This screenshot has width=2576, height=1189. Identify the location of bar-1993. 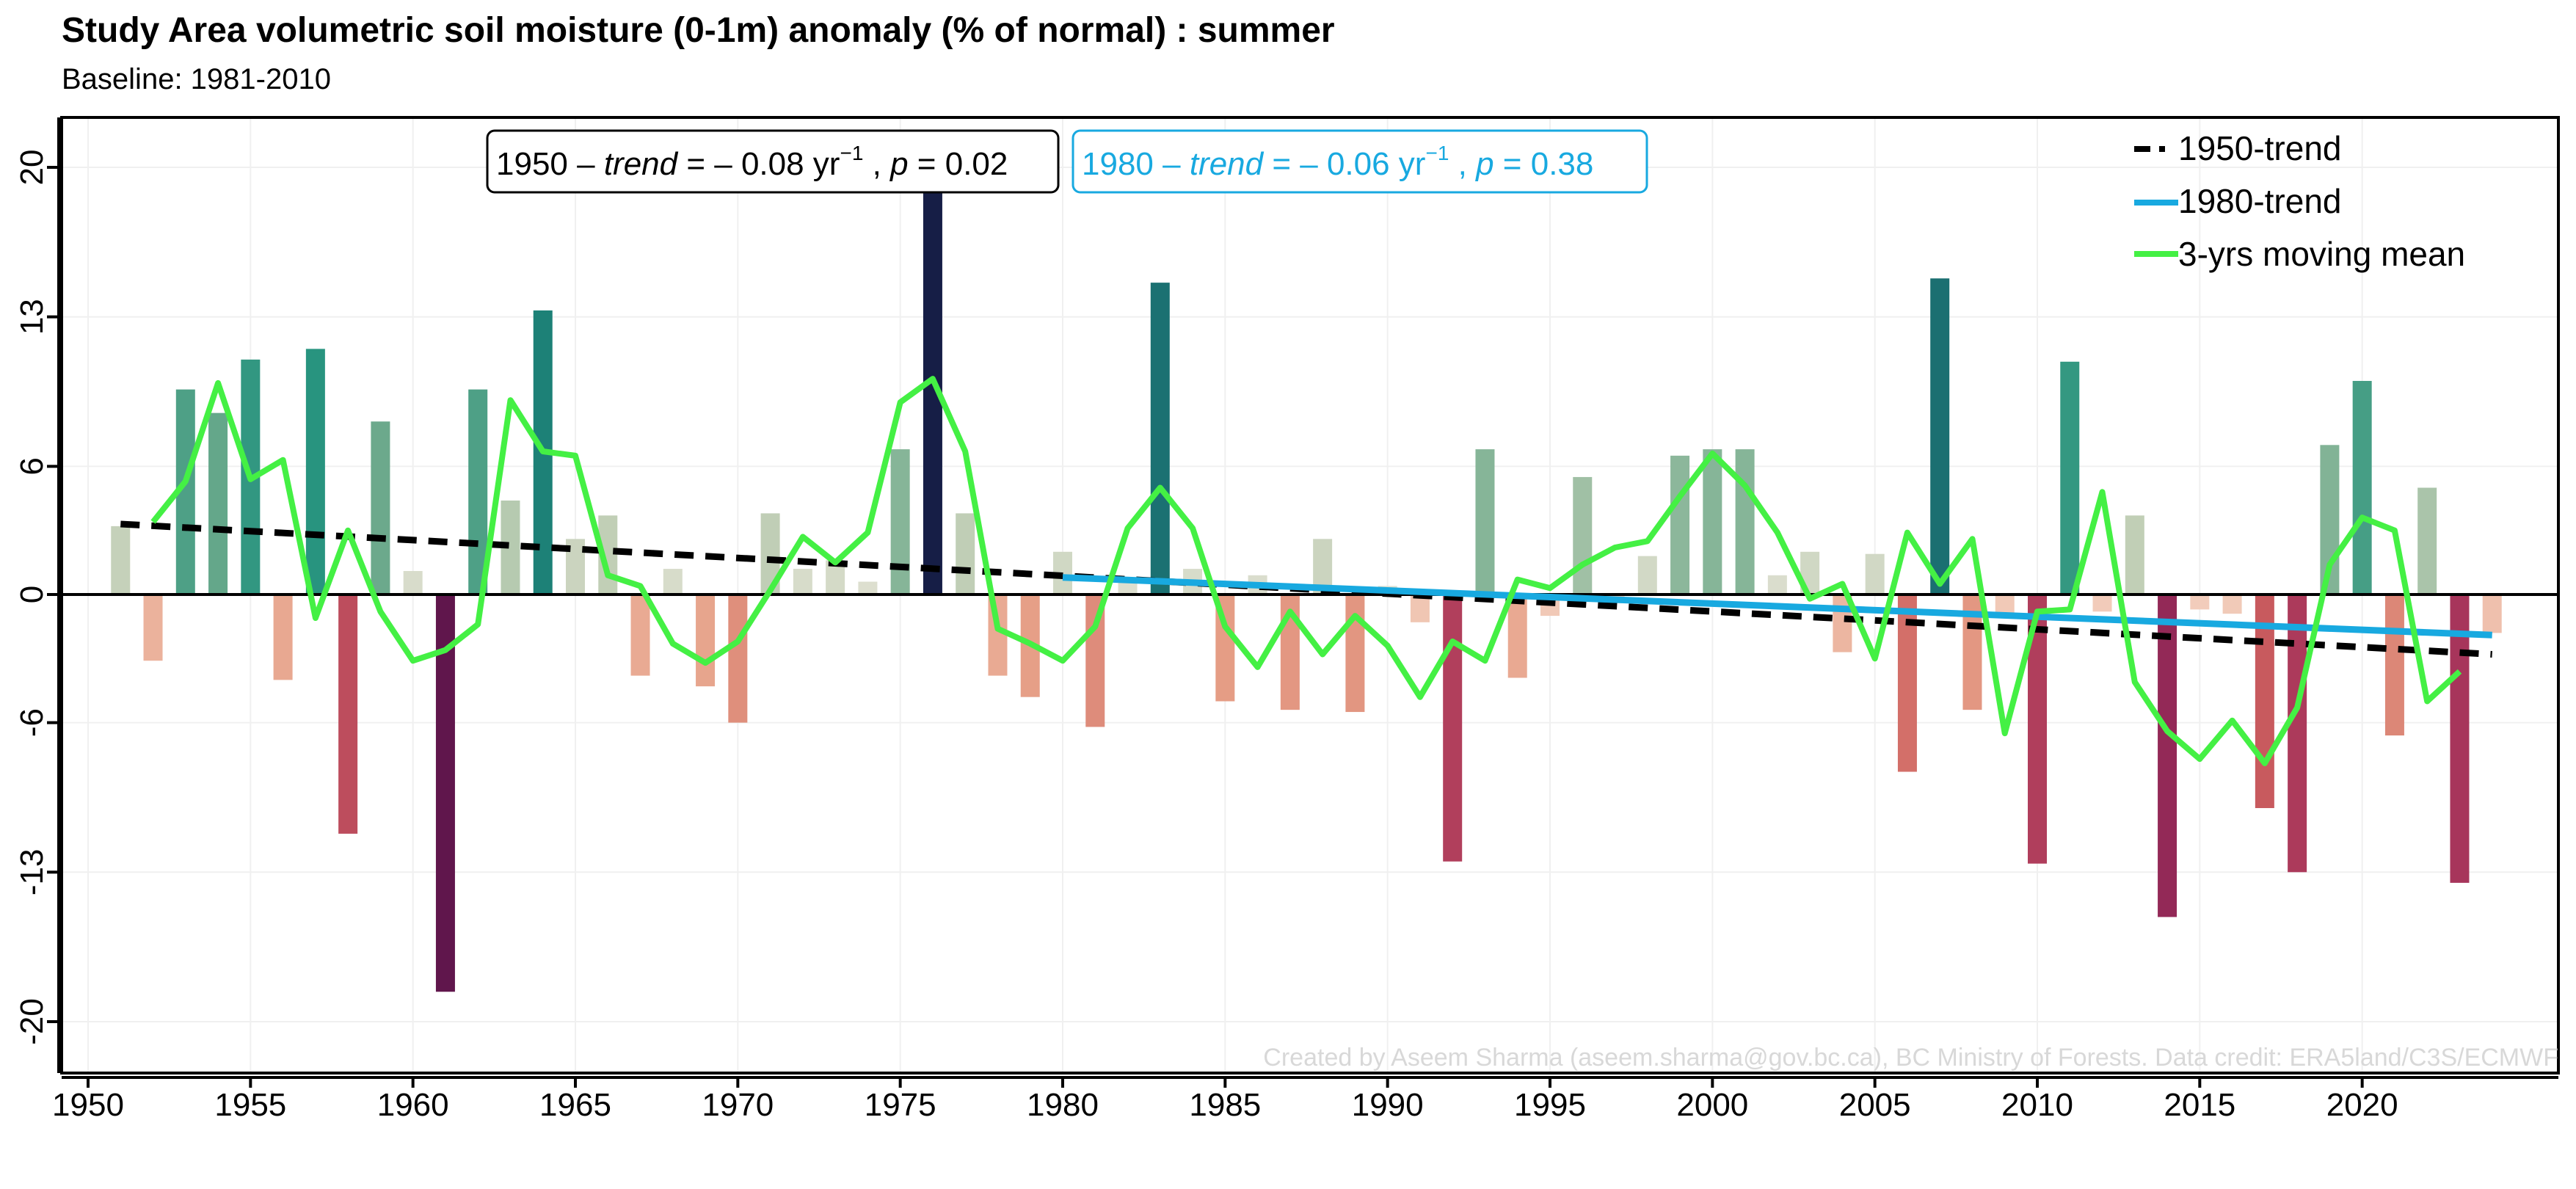
(1485, 521).